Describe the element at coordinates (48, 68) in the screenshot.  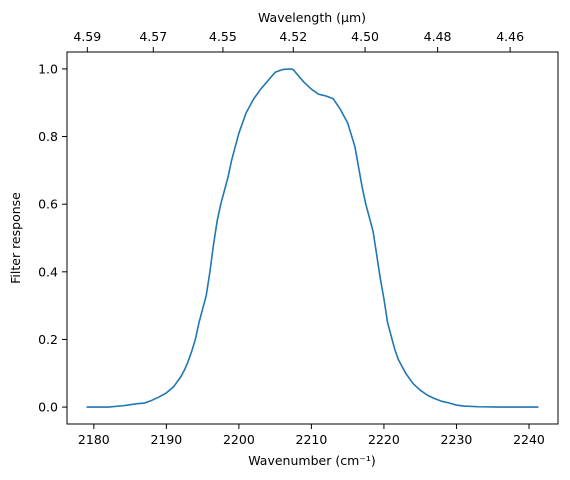
I see `y-tick-label: 1.0` at that location.